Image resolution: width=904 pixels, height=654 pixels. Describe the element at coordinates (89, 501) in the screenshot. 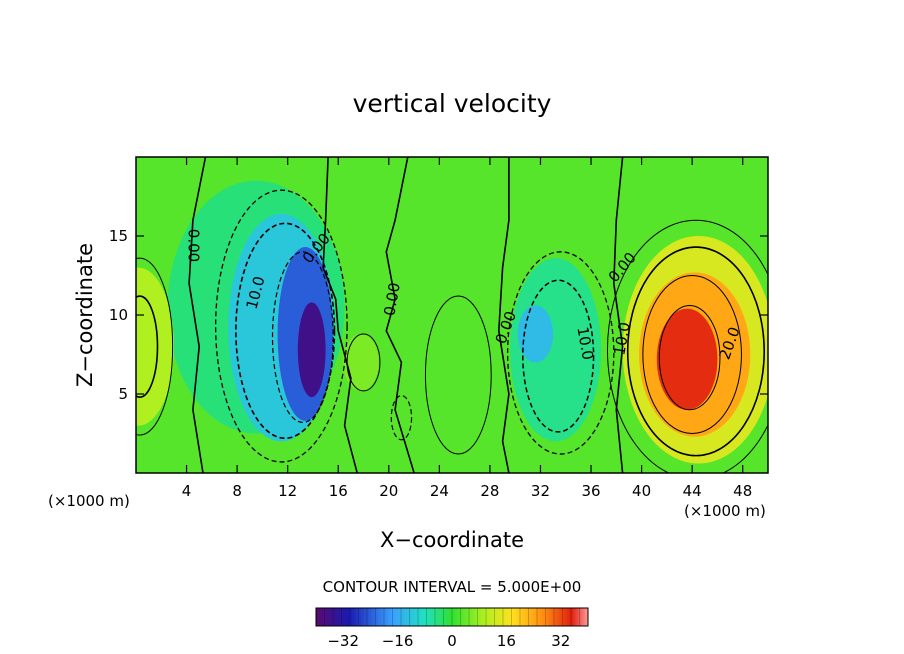

I see `x-unit-left: (×1000 m)` at that location.